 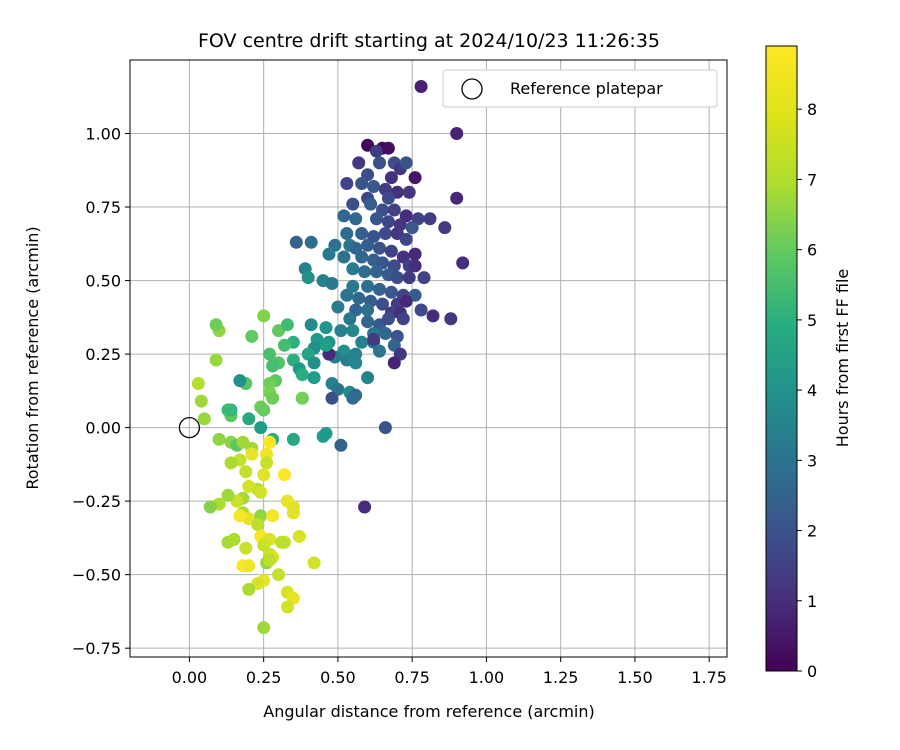 I want to click on colorbar: 0 1 2 3 4 5 6 7 8 Hours from first FF file, so click(x=808, y=363).